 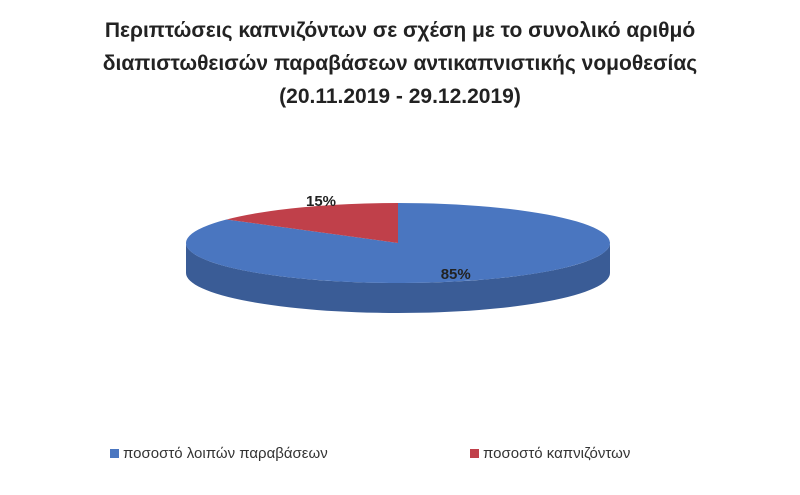 I want to click on pie-side, so click(x=398, y=278).